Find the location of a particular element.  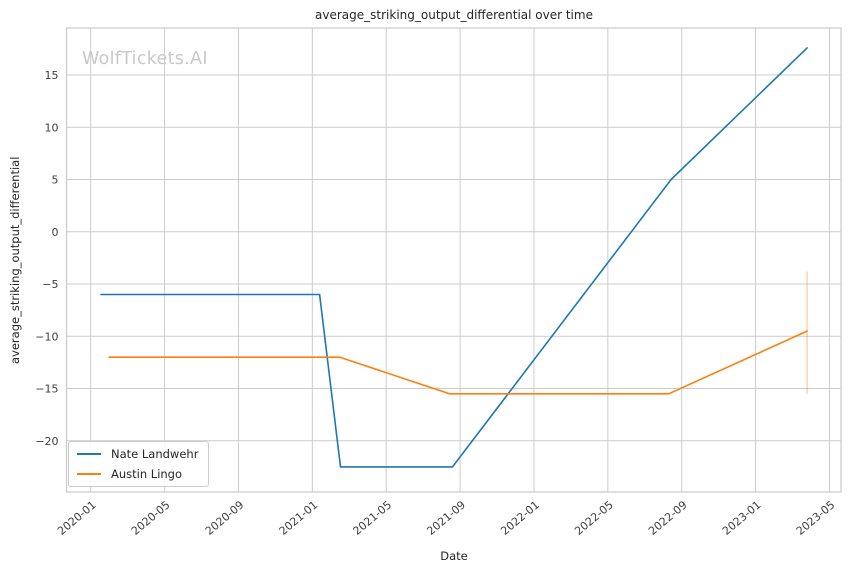

x-axis-label: Date is located at coordinates (454, 556).